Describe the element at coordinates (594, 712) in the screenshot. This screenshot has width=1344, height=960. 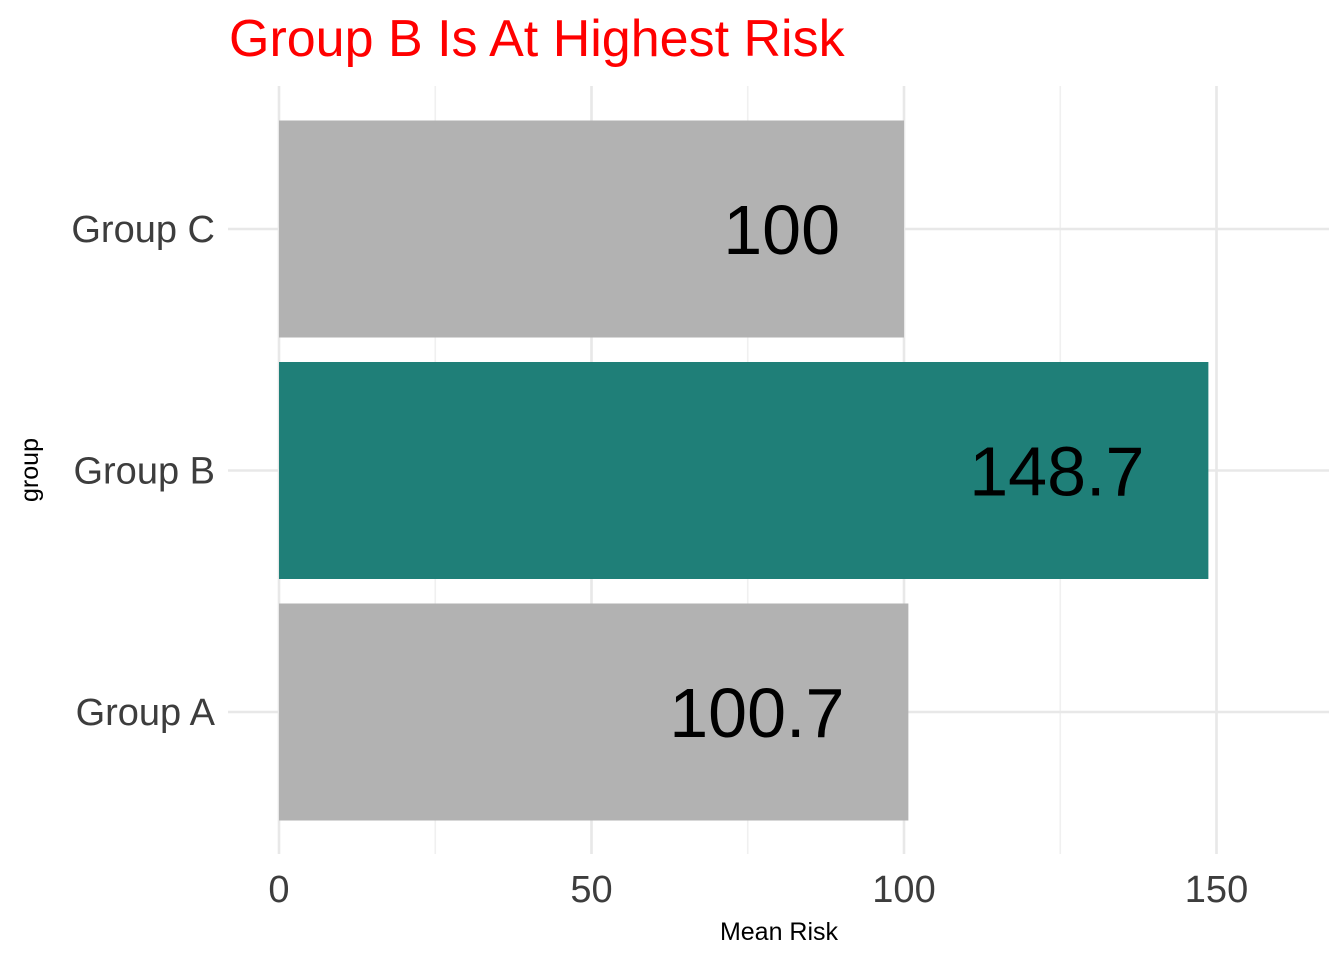
I see `bar-group-a` at that location.